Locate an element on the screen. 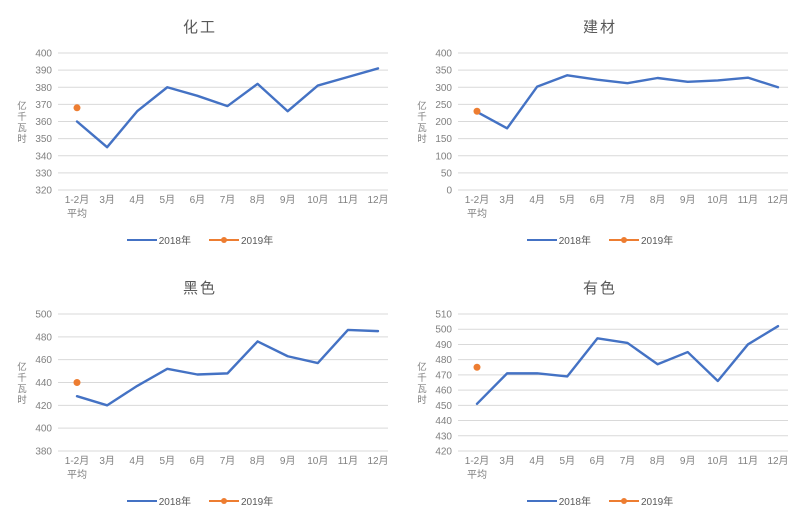  y-tick-label: 390 is located at coordinates (43, 71).